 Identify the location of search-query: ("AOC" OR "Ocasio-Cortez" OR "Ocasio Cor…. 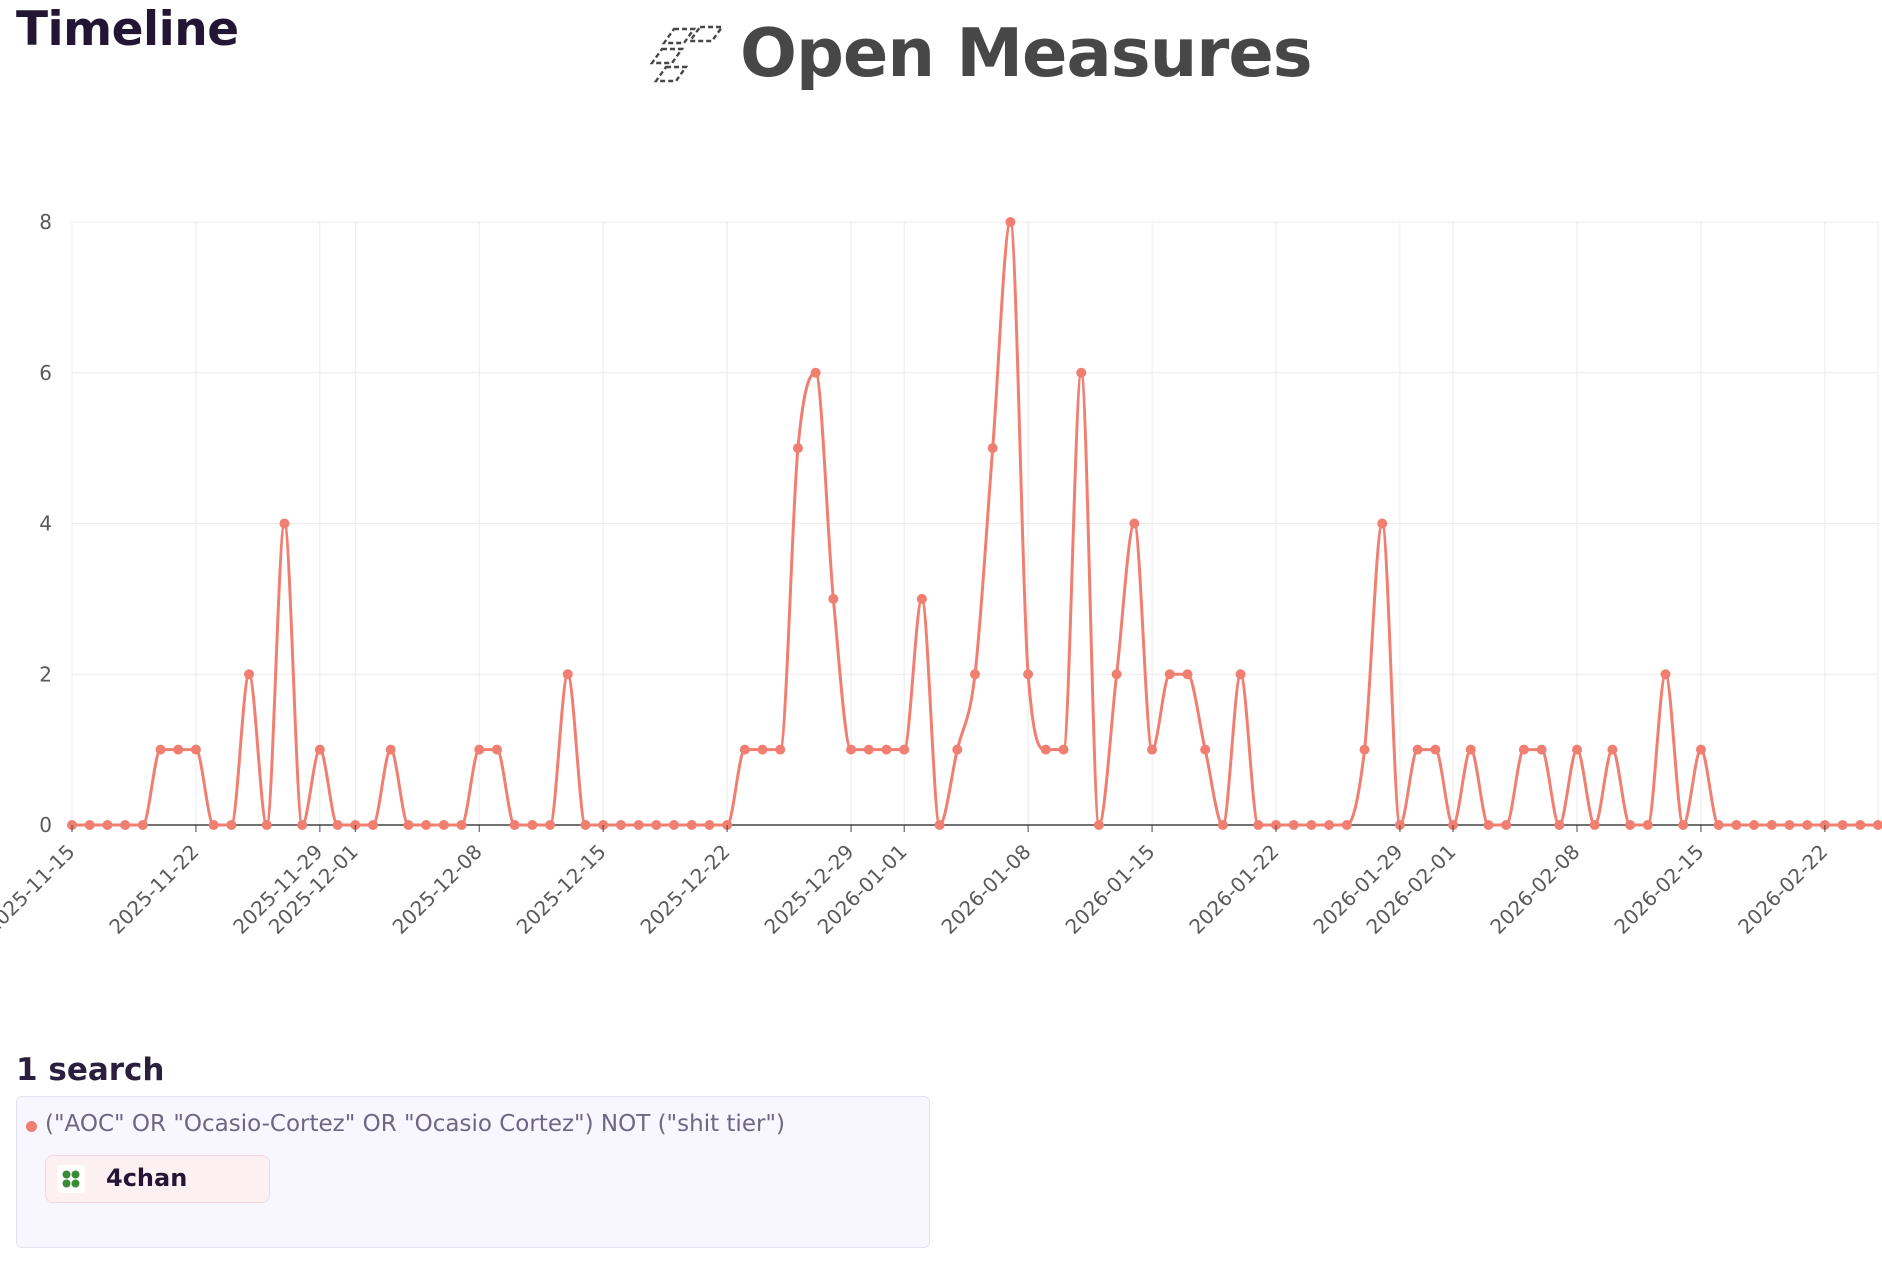
(415, 1124).